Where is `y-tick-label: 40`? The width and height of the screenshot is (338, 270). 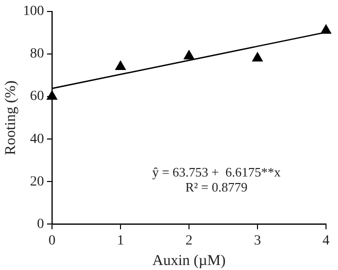 y-tick-label: 40 is located at coordinates (37, 139).